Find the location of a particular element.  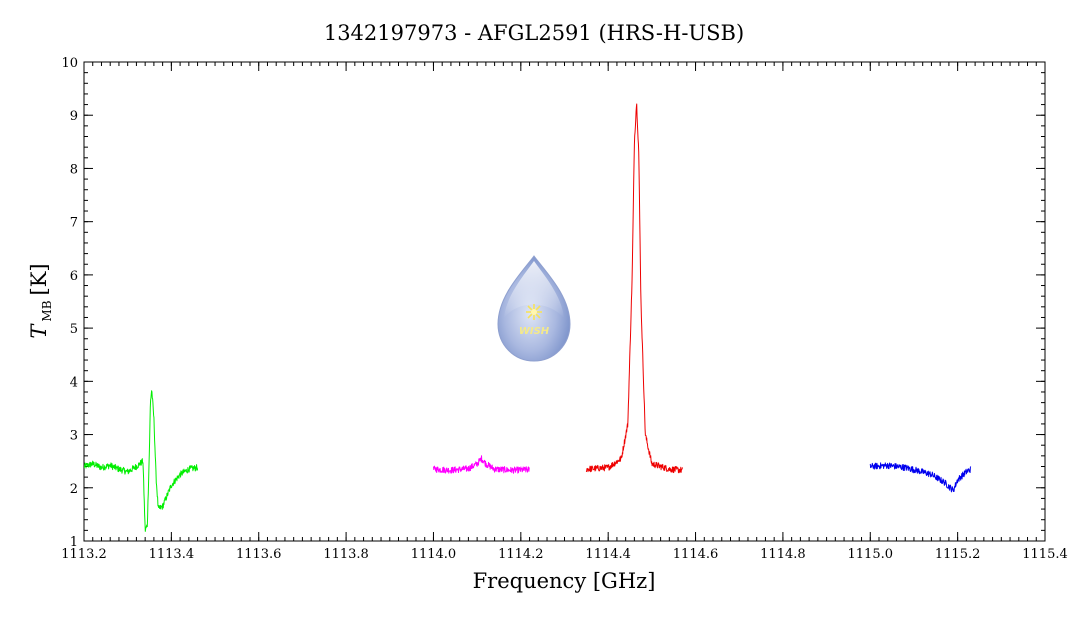

x-tick-label: 1114.8 is located at coordinates (783, 554).